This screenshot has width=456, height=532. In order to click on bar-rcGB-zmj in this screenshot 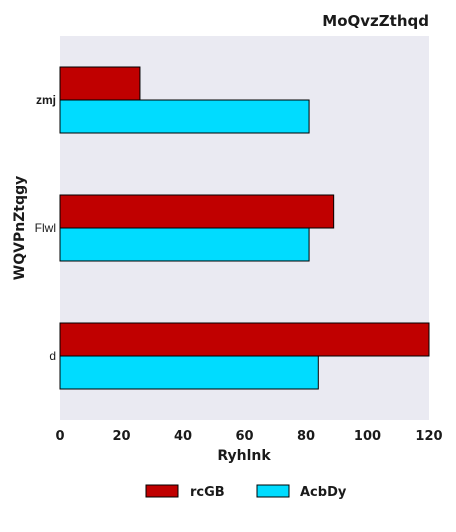, I will do `click(100, 83)`.